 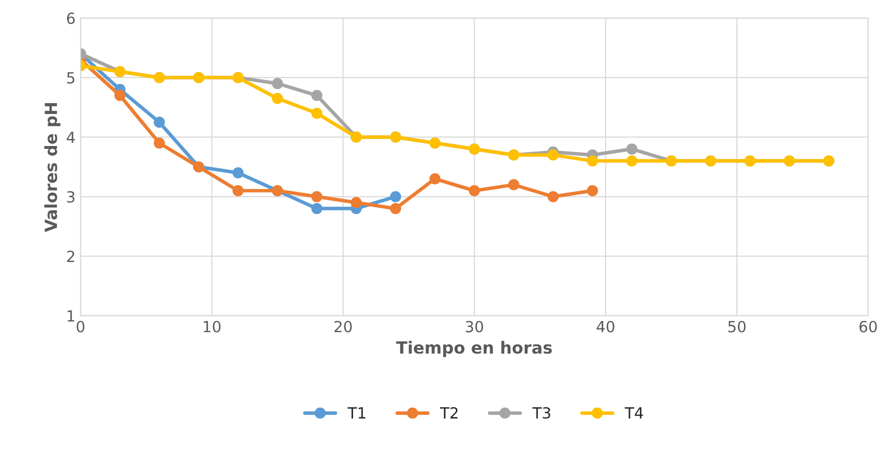 What do you see at coordinates (357, 412) in the screenshot?
I see `legend-label: T1` at bounding box center [357, 412].